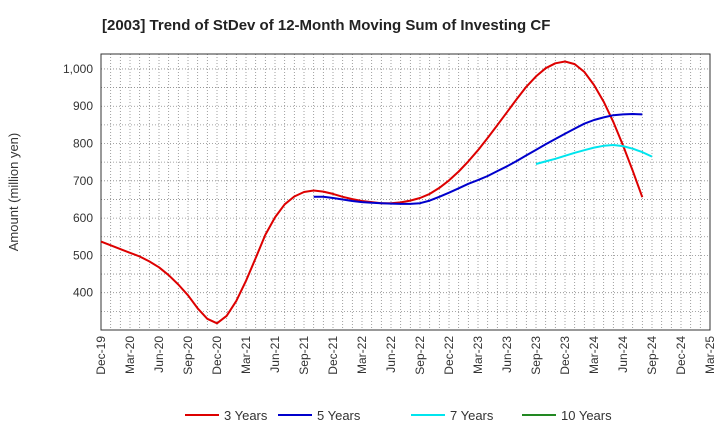  Describe the element at coordinates (420, 355) in the screenshot. I see `x-tick-label: Sep-22` at that location.